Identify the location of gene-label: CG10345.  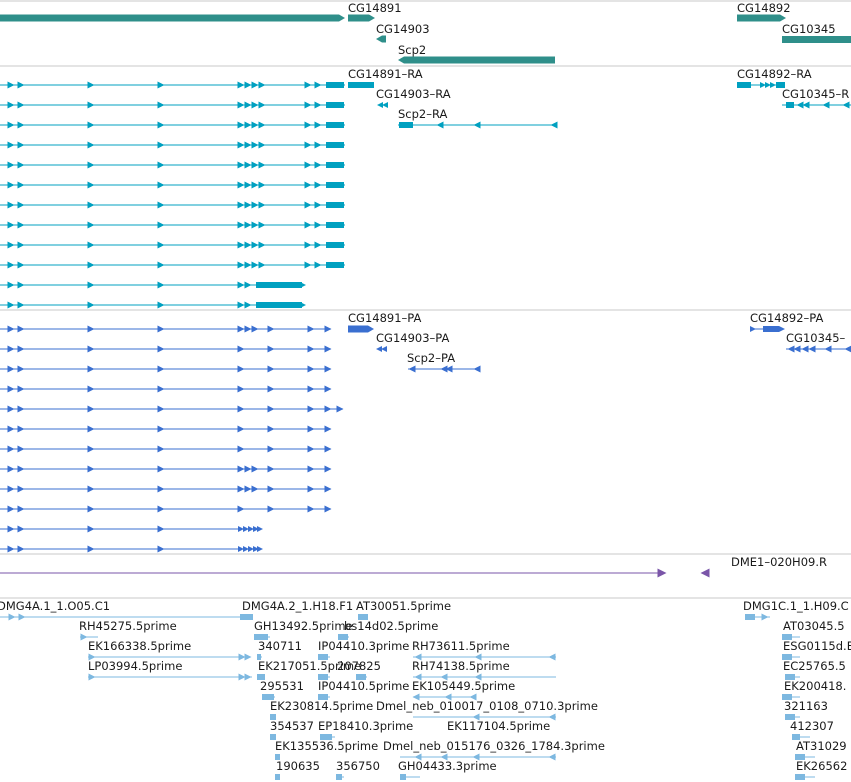
(809, 29).